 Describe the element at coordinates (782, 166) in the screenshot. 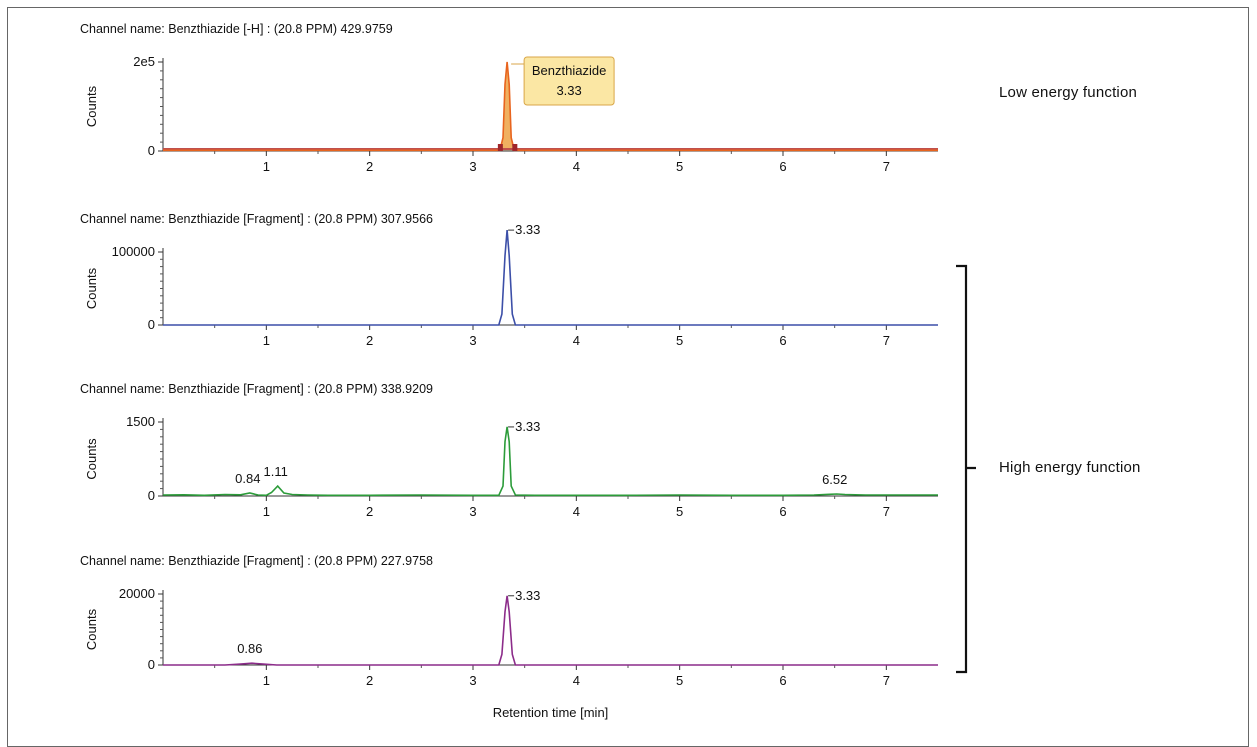

I see `panel-1-x-tick-label: 6` at that location.